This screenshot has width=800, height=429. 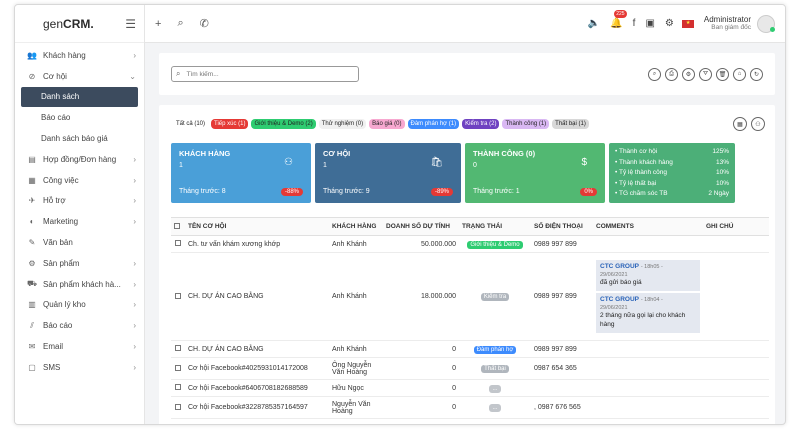 What do you see at coordinates (32, 367) in the screenshot?
I see `sms-icon: ▢` at bounding box center [32, 367].